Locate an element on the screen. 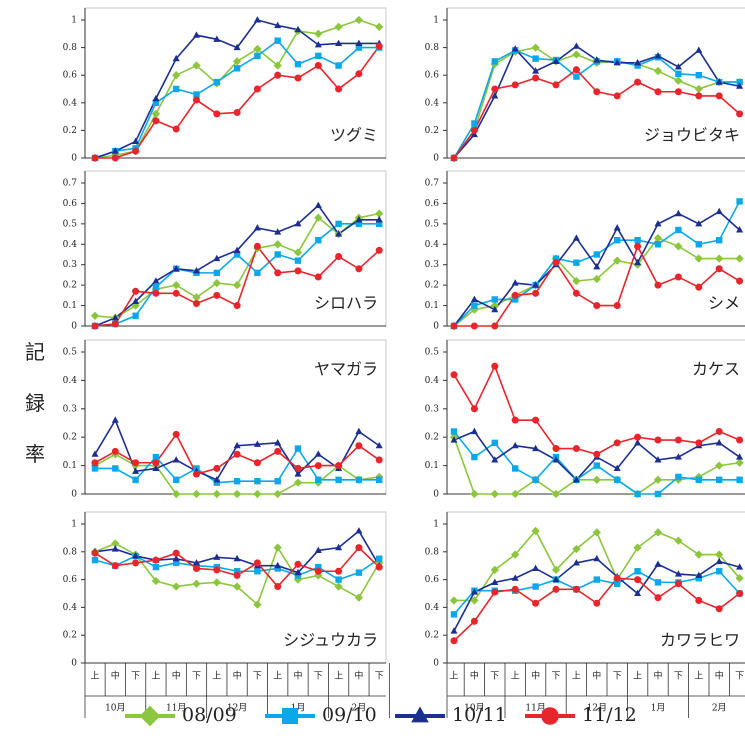  x-group-label: 10月 is located at coordinates (115, 708).